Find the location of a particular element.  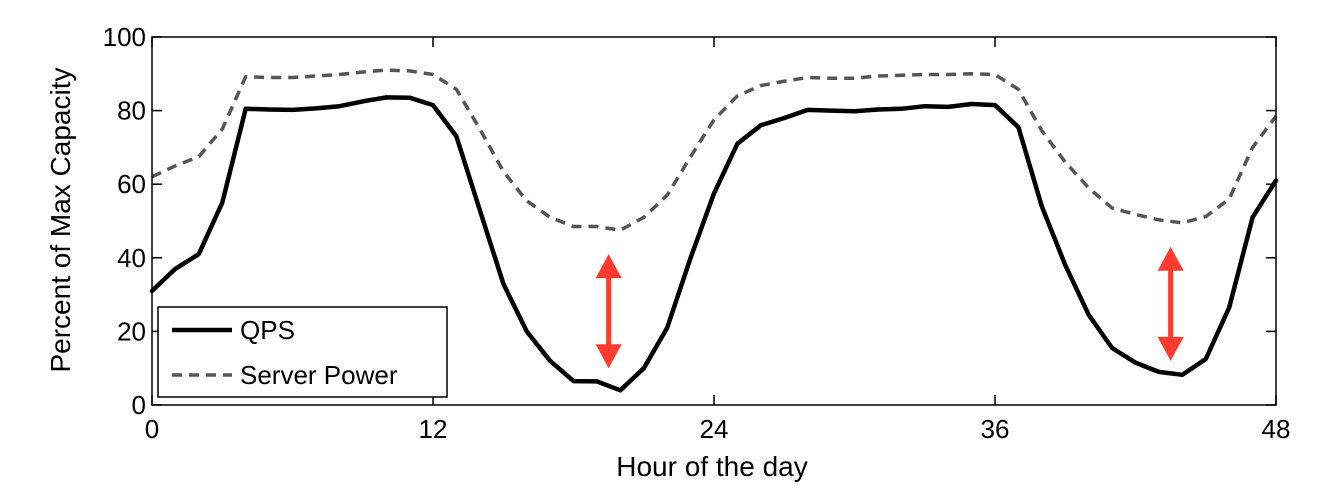

y-tick-label: 80 is located at coordinates (131, 111).